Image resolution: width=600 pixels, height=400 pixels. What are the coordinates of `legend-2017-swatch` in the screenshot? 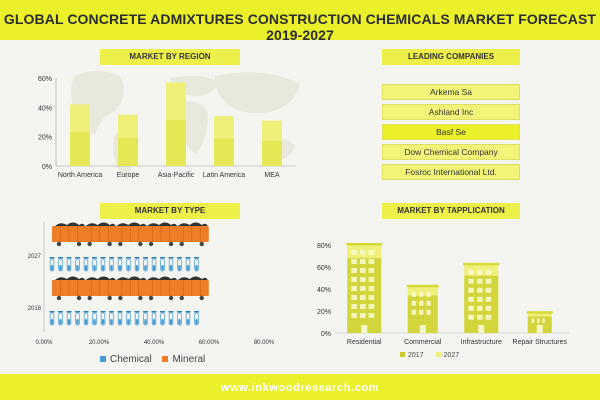 It's located at (402, 354).